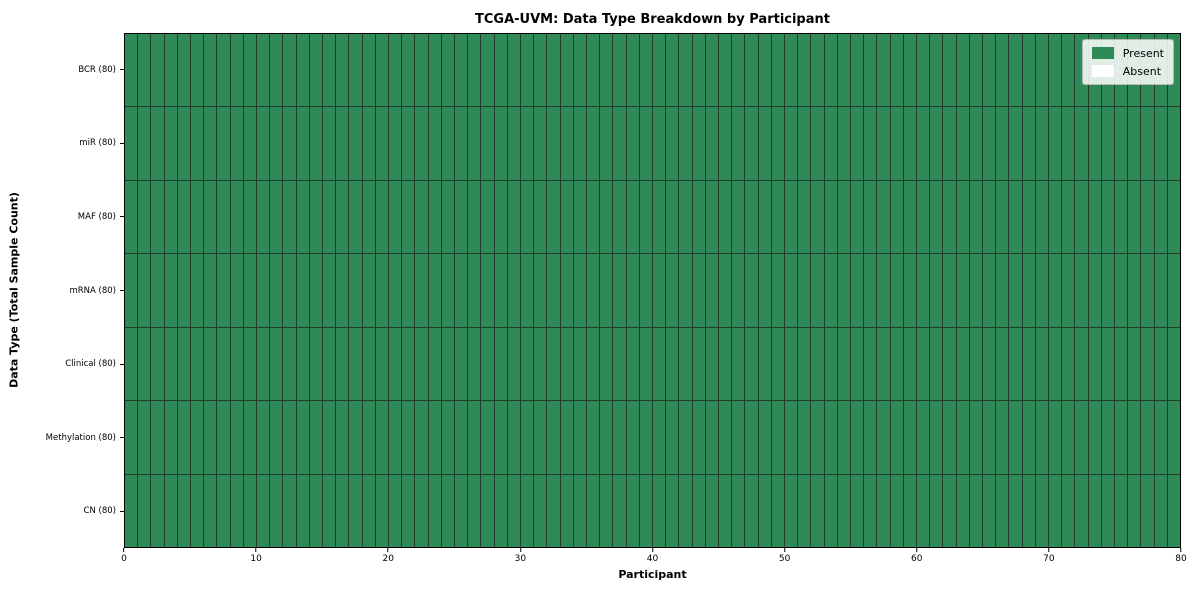  Describe the element at coordinates (101, 217) in the screenshot. I see `y-tick: MAF (80)` at that location.